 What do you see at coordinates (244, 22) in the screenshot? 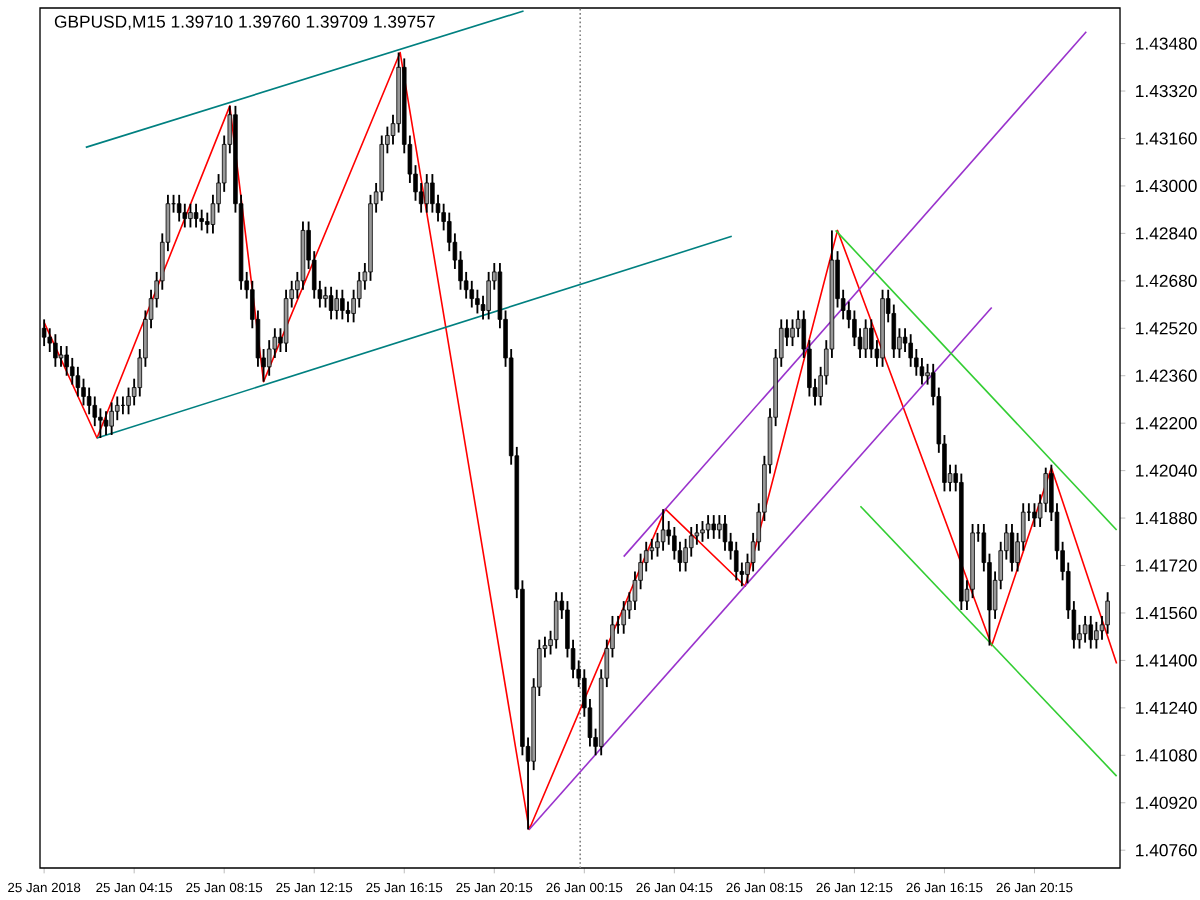
I see `chart-title: GBPUSD,M15 1.39710 1.39760 1.39709 1.39757` at bounding box center [244, 22].